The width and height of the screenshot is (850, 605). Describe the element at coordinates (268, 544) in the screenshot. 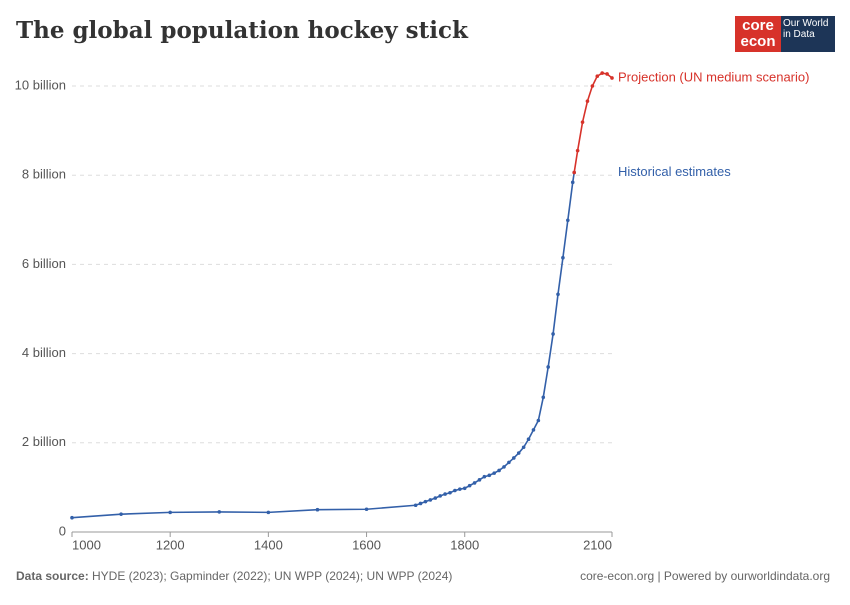

I see `x-tick-label: 1400` at that location.